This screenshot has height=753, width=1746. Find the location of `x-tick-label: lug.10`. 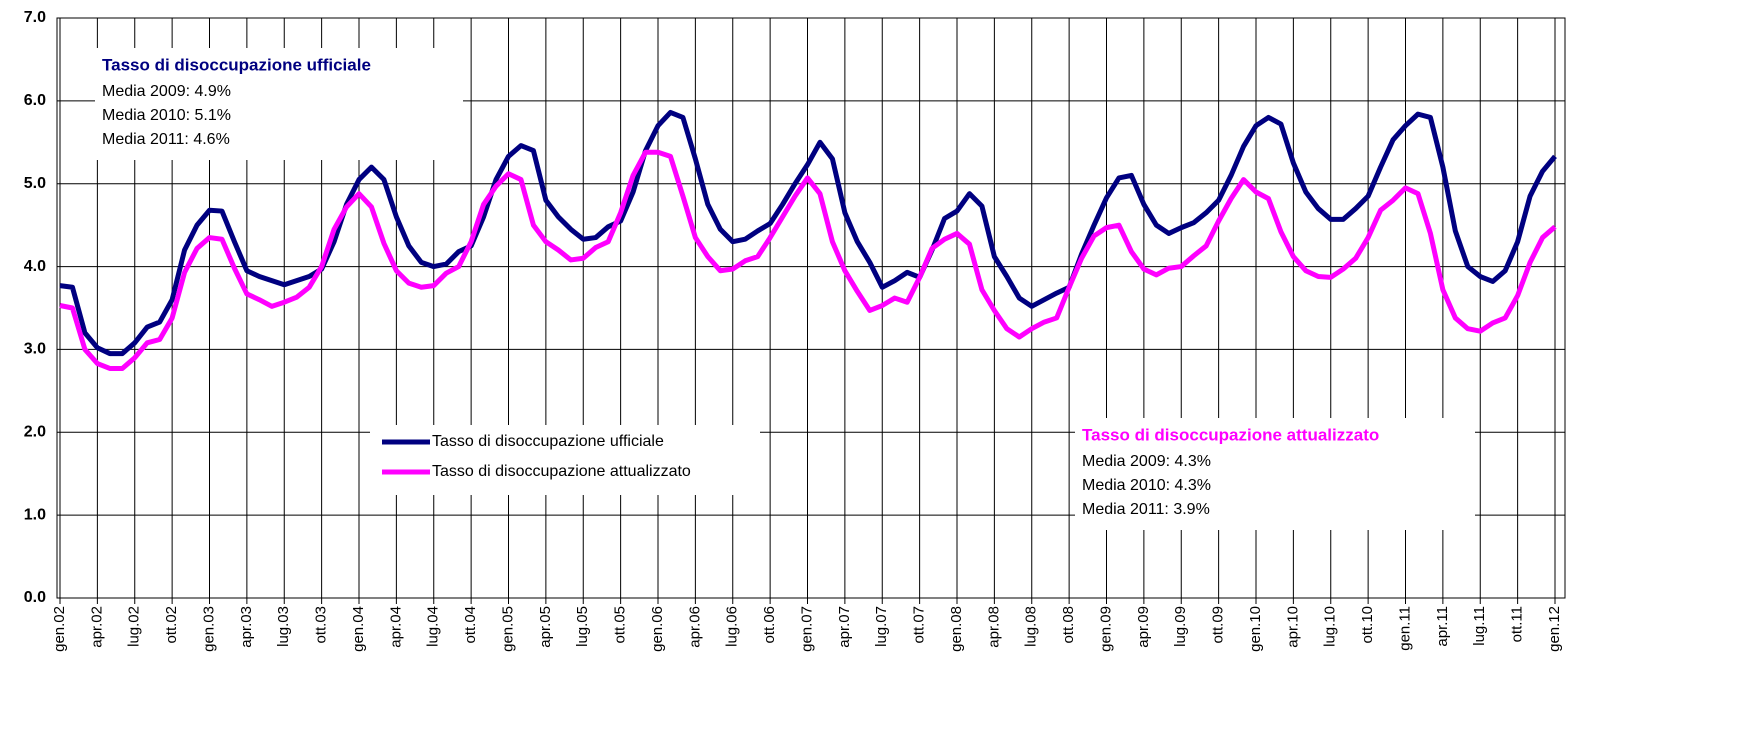

x-tick-label: lug.10 is located at coordinates (1330, 626).